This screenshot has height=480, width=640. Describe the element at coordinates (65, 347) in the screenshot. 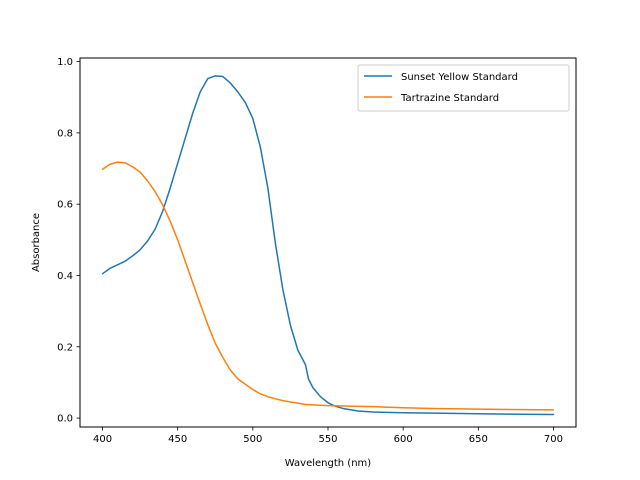

I see `y-tick-label: 0.2` at that location.